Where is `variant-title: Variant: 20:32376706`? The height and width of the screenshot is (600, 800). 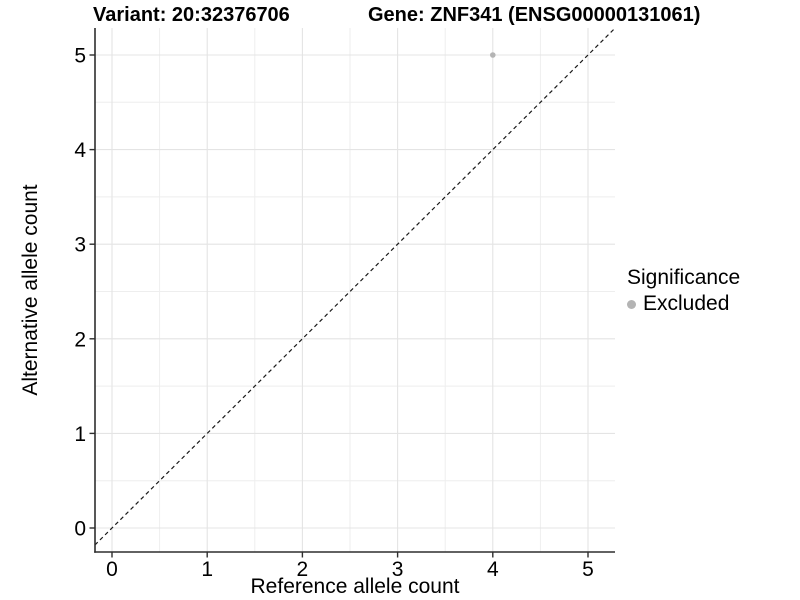 variant-title: Variant: 20:32376706 is located at coordinates (191, 15).